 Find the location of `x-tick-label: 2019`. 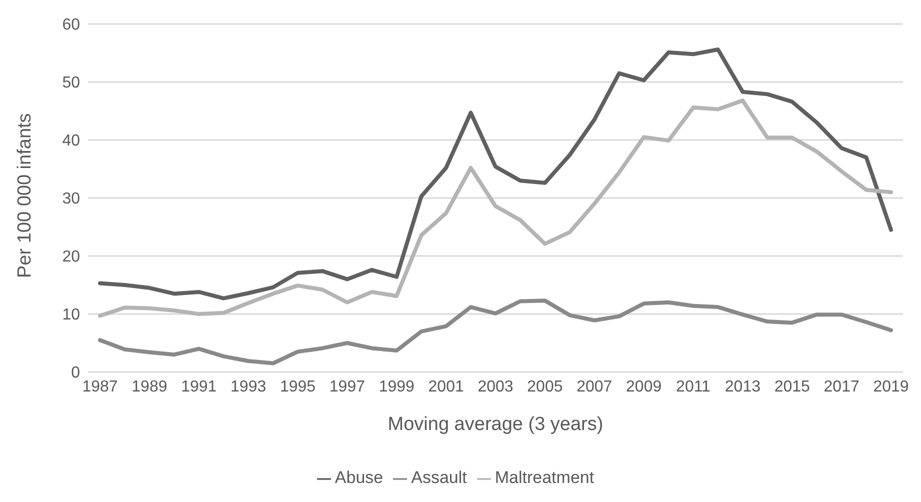

x-tick-label: 2019 is located at coordinates (891, 387).